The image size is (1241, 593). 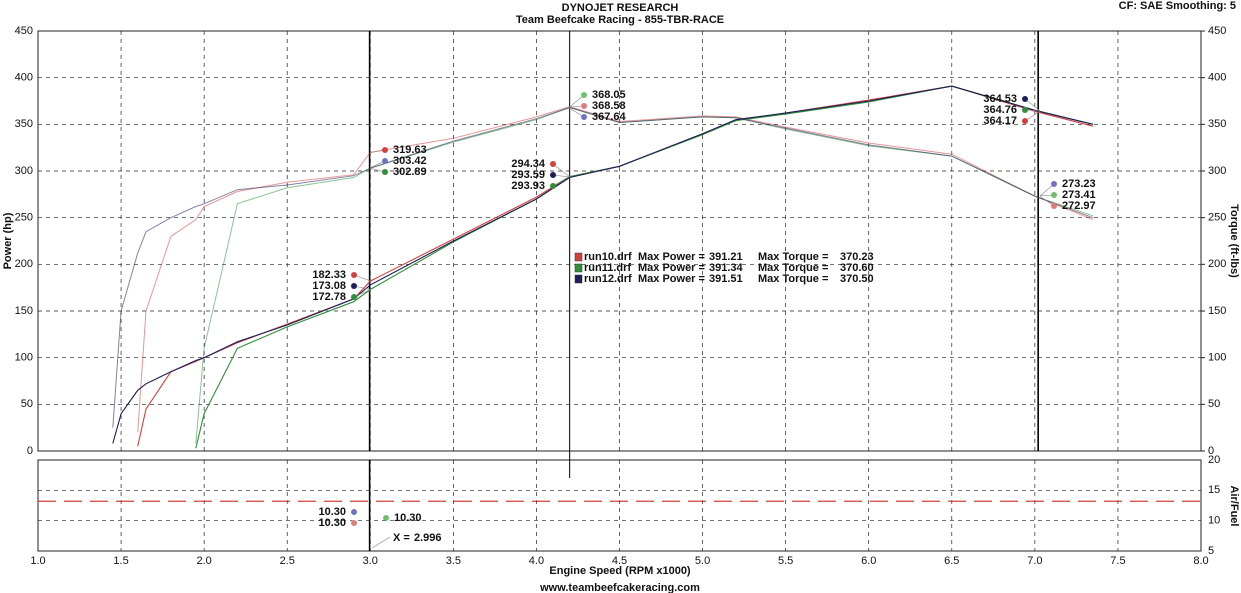 I want to click on afr-tick-label: 15, so click(x=1214, y=490).